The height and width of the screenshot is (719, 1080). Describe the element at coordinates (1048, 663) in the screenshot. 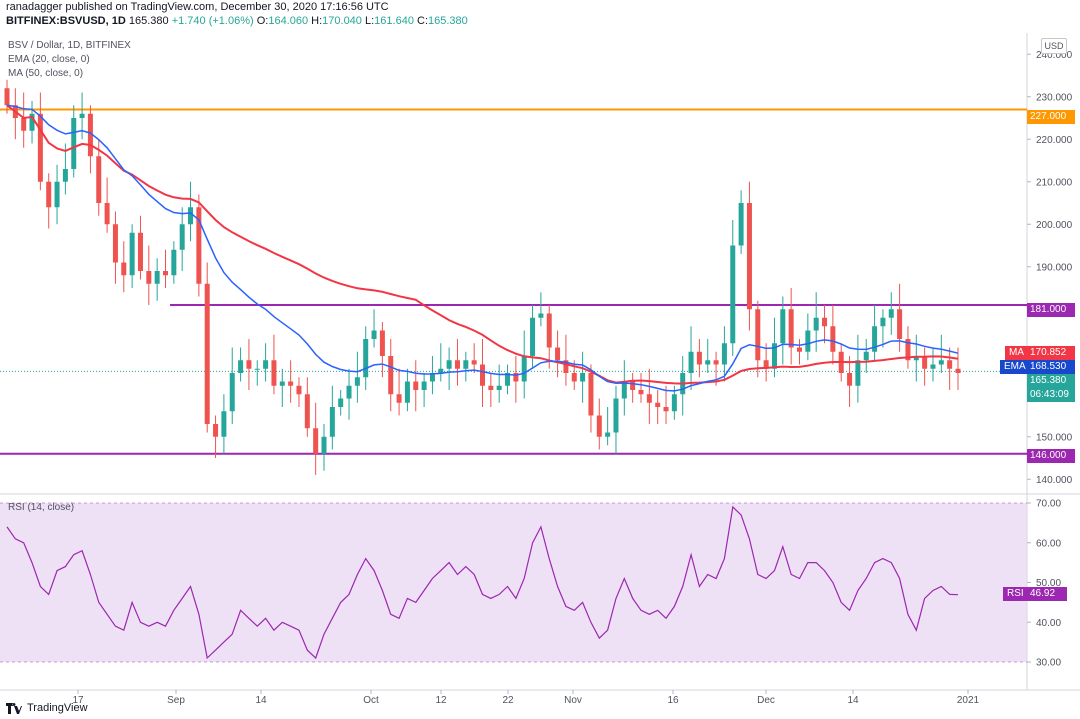

I see `rsi-tick-label: 30.00` at that location.